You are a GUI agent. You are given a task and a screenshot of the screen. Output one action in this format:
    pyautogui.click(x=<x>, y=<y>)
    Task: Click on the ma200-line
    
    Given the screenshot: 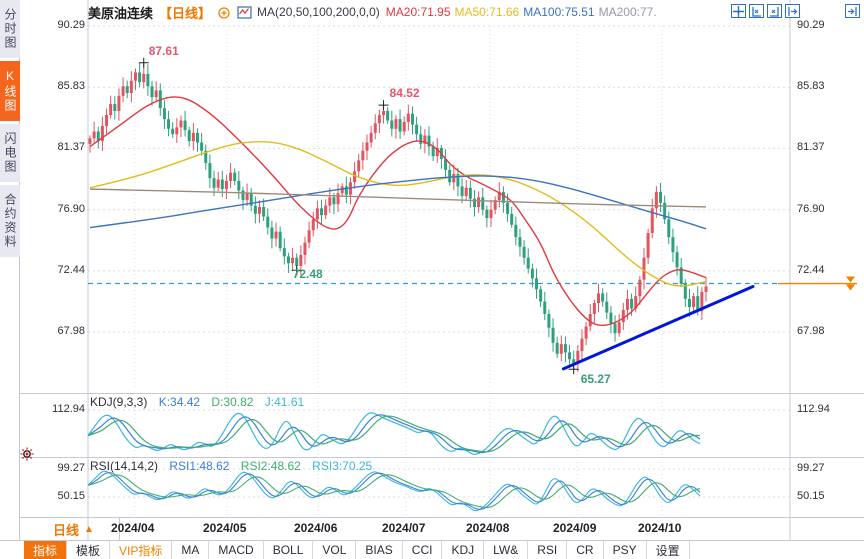 What is the action you would take?
    pyautogui.click(x=398, y=198)
    